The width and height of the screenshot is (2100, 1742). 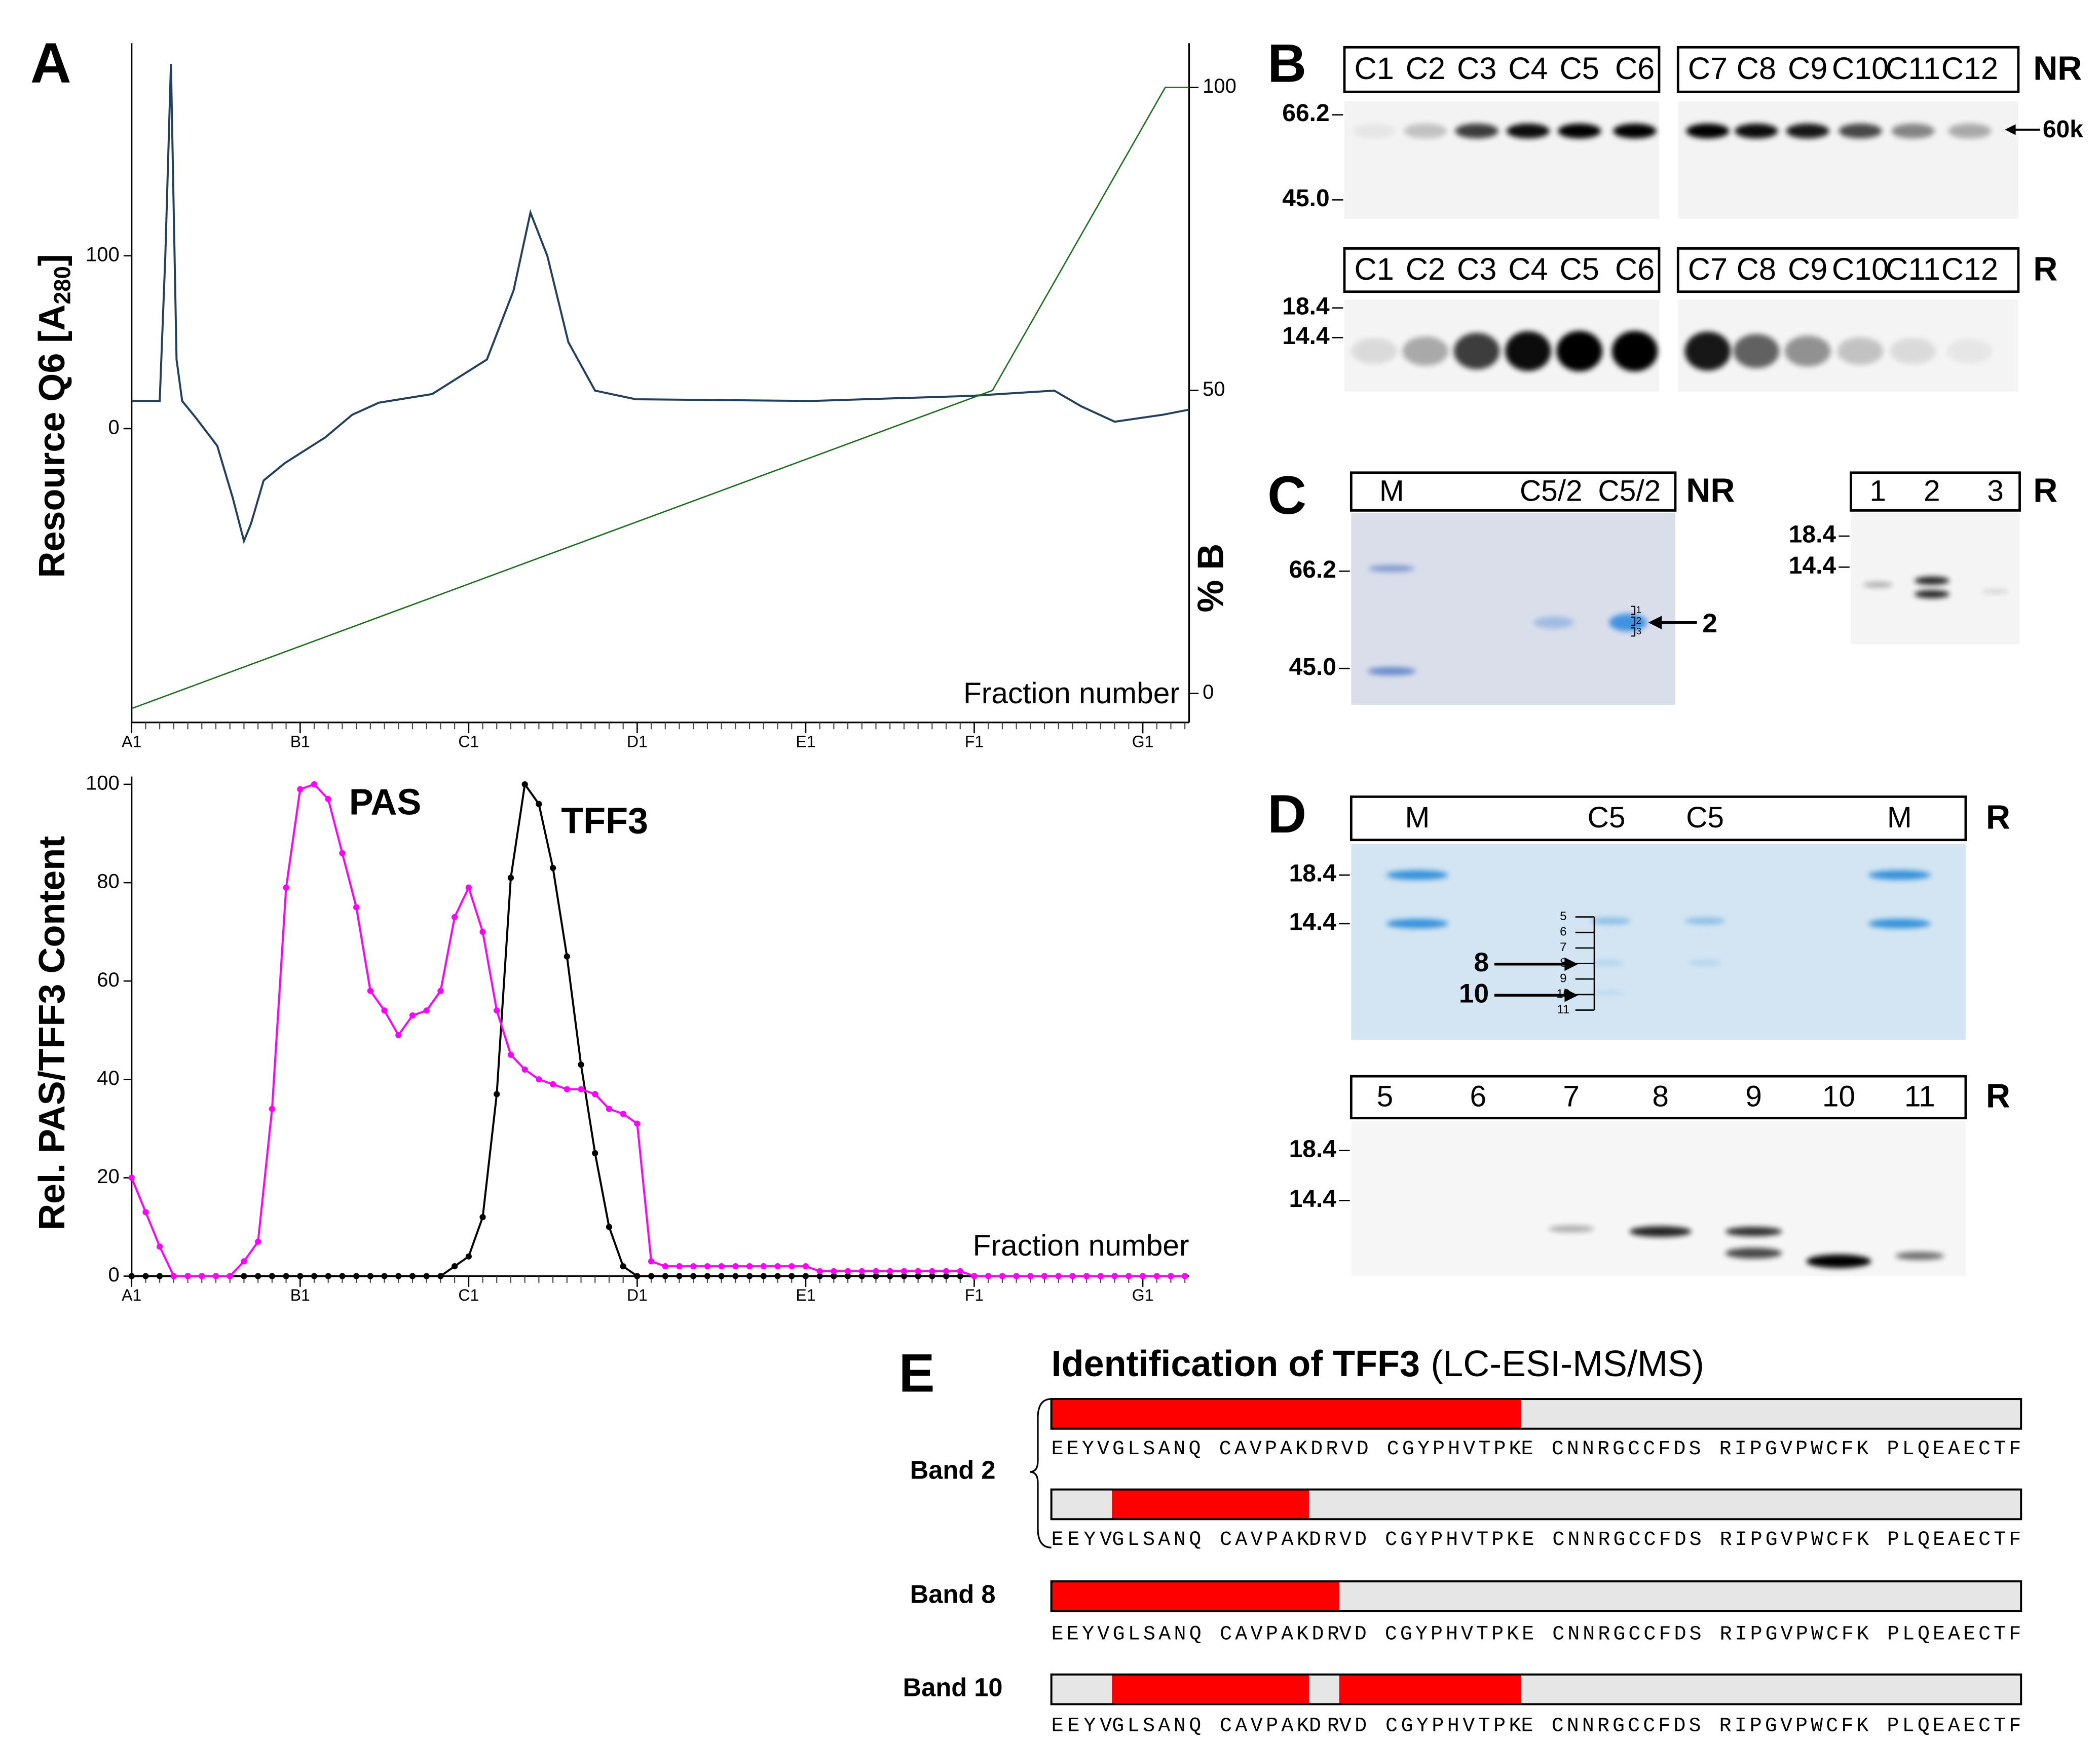 I want to click on ladder-bracket, so click(x=1634, y=632).